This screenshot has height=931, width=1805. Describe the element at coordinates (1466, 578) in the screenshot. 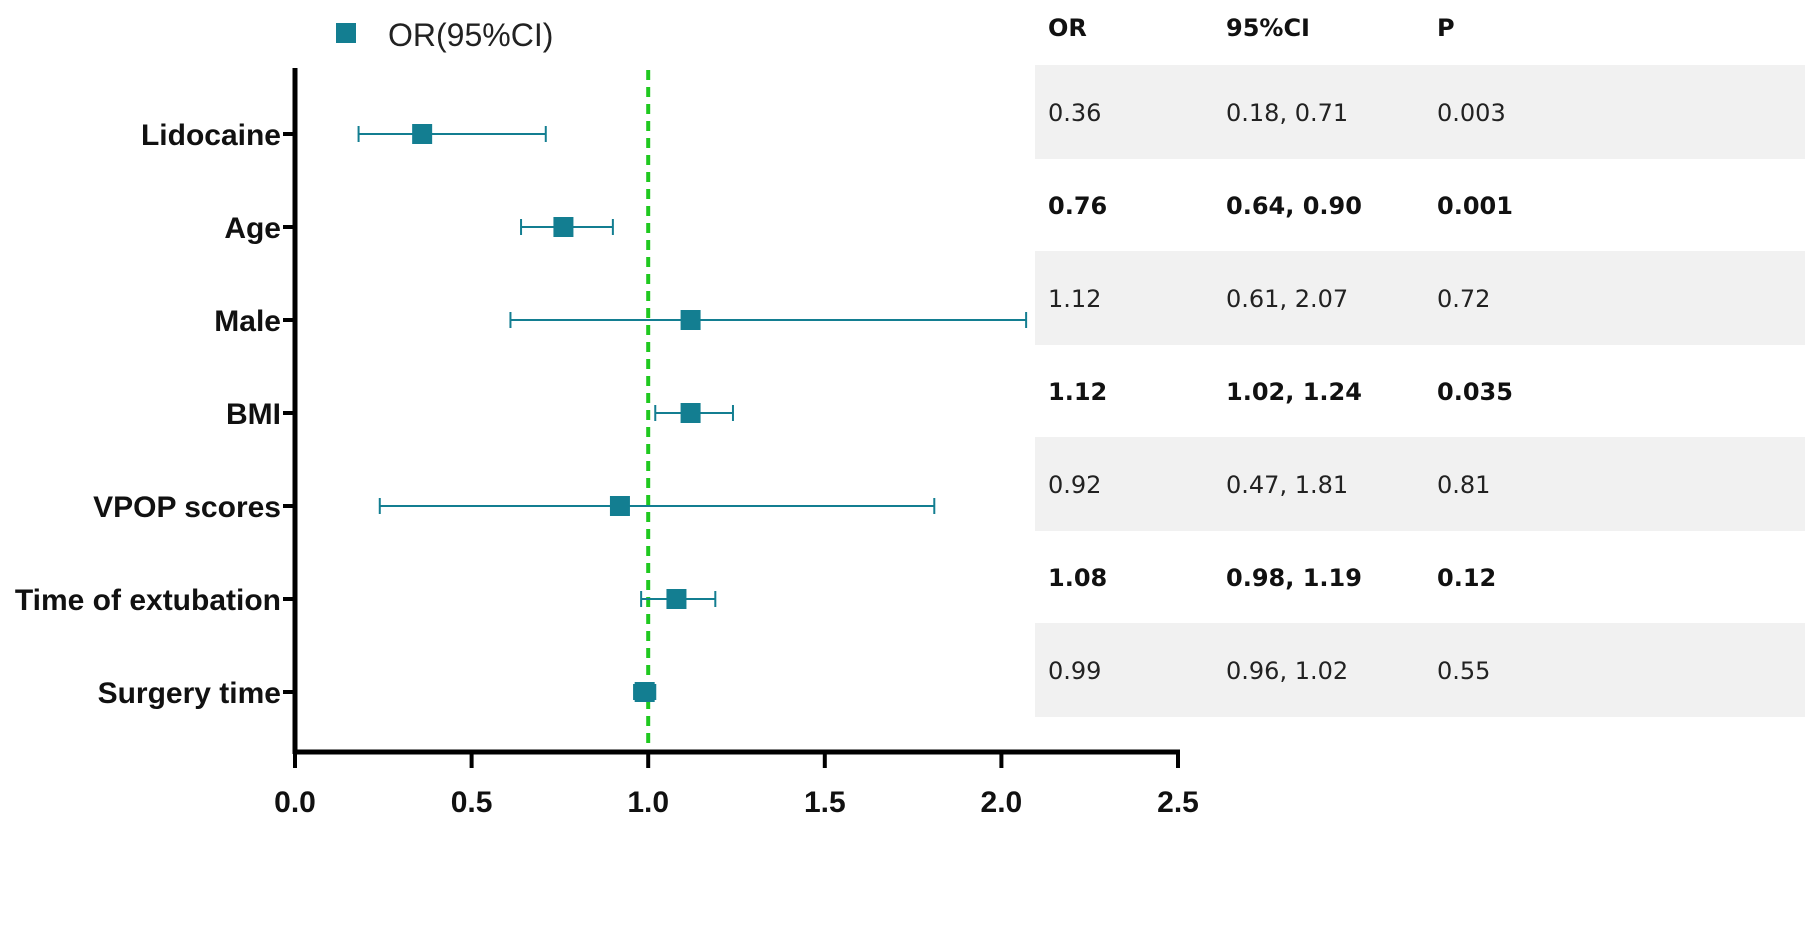

I see `table-cell-p: 0.12` at that location.